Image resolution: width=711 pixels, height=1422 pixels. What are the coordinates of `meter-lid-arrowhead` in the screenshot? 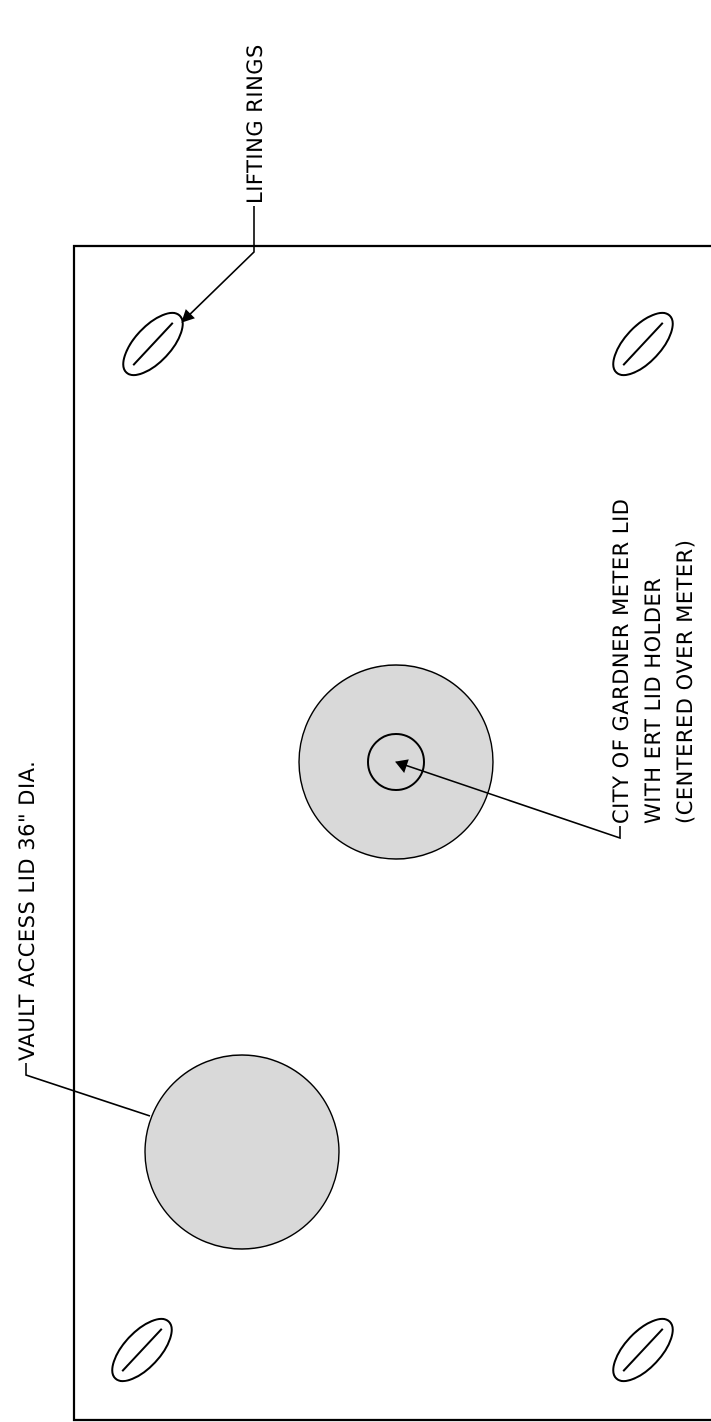 It's located at (402, 766).